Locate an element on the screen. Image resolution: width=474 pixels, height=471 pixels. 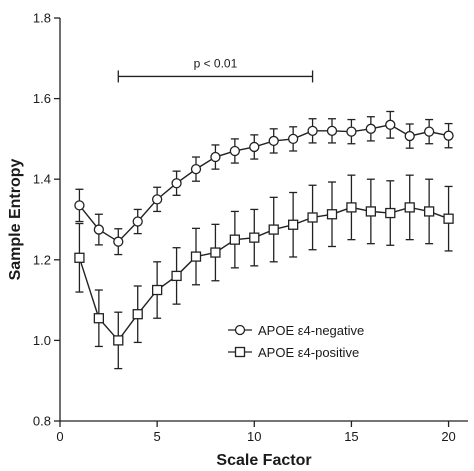
legend-item-positive: APOE ε4-positive is located at coordinates (293, 352).